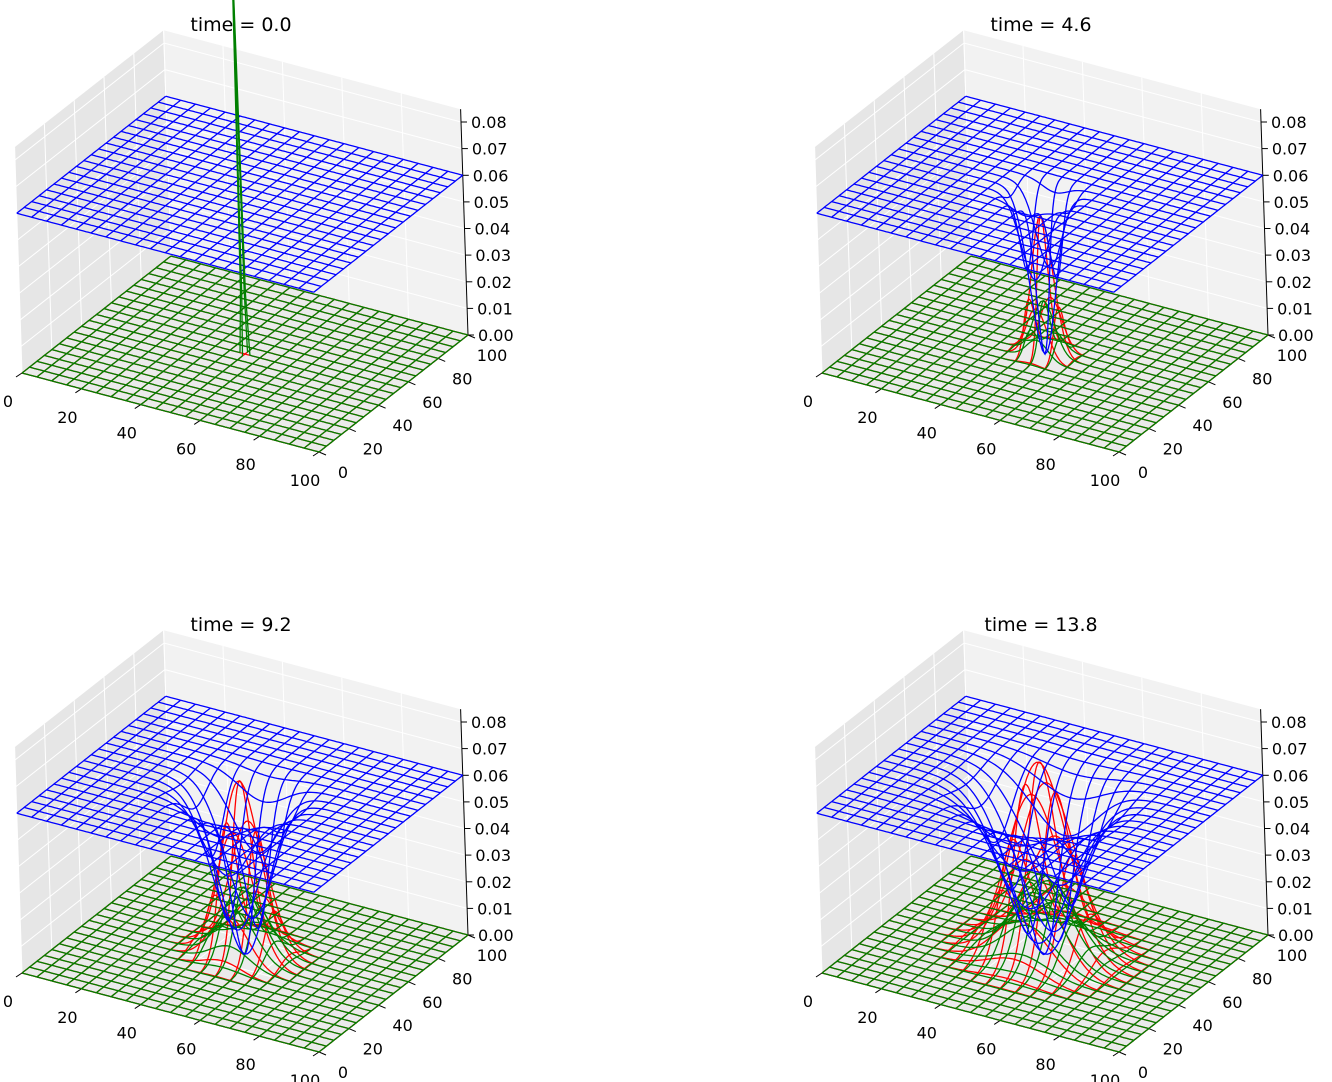 Image resolution: width=1332 pixels, height=1082 pixels. I want to click on y-tick-label: 40, so click(402, 425).